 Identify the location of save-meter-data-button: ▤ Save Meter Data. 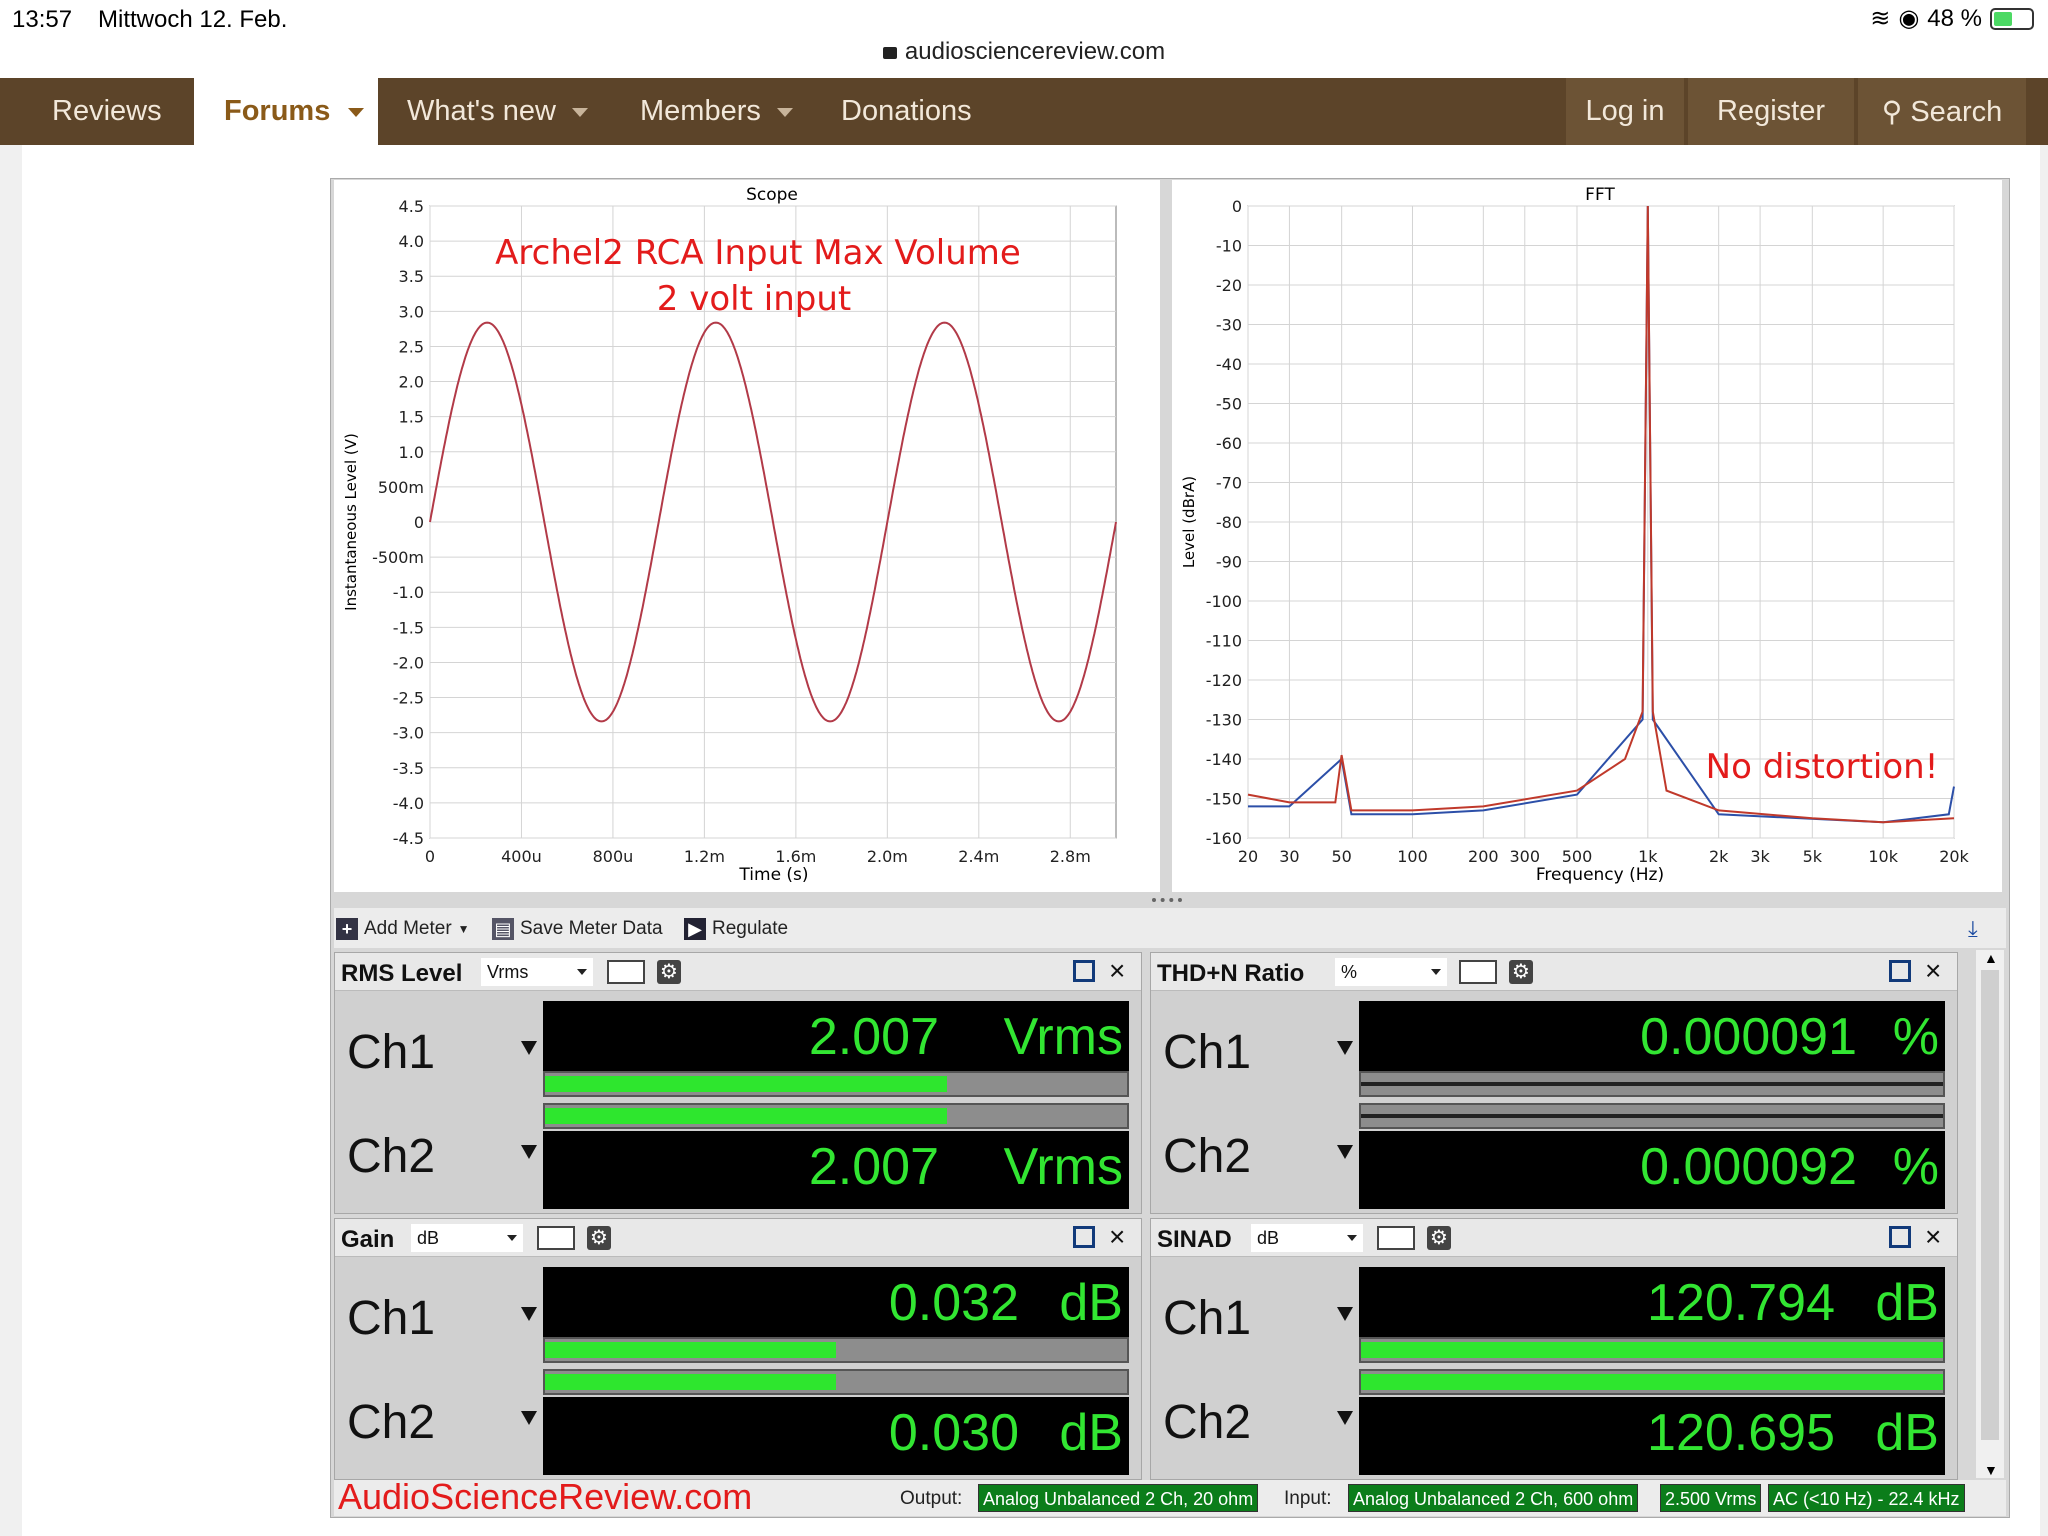
(577, 929).